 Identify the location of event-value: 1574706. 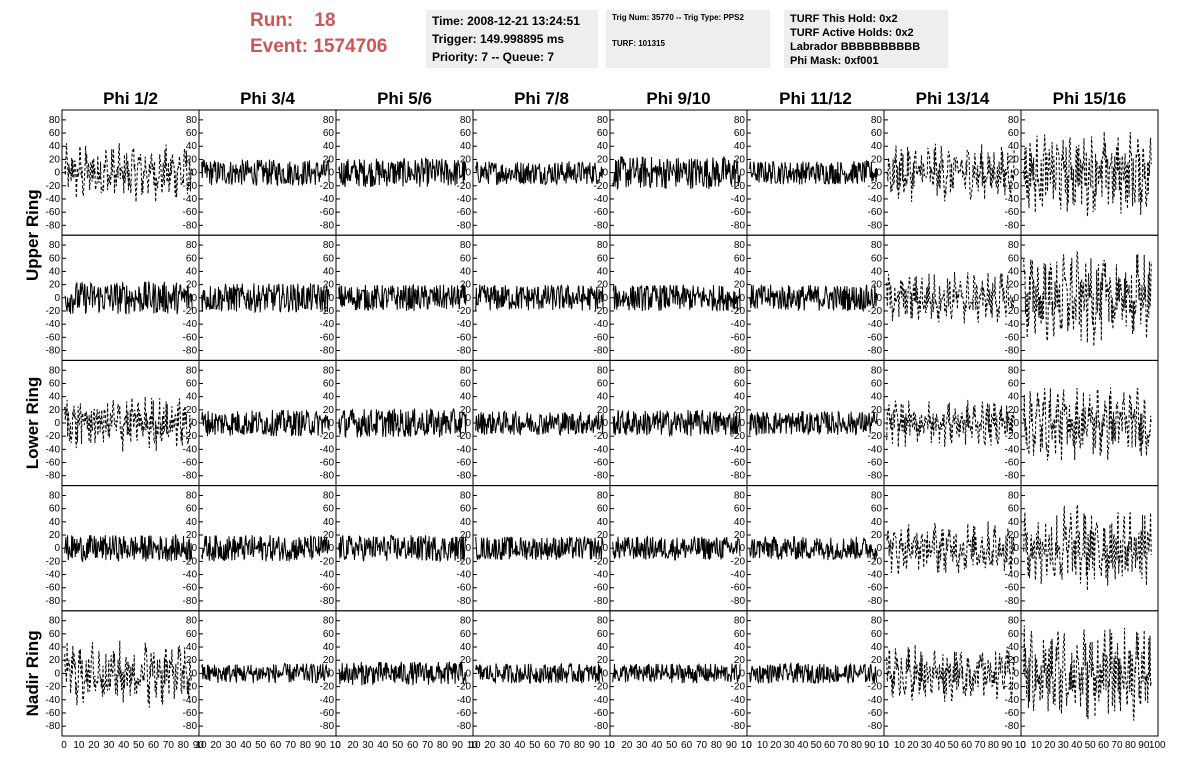
(350, 46).